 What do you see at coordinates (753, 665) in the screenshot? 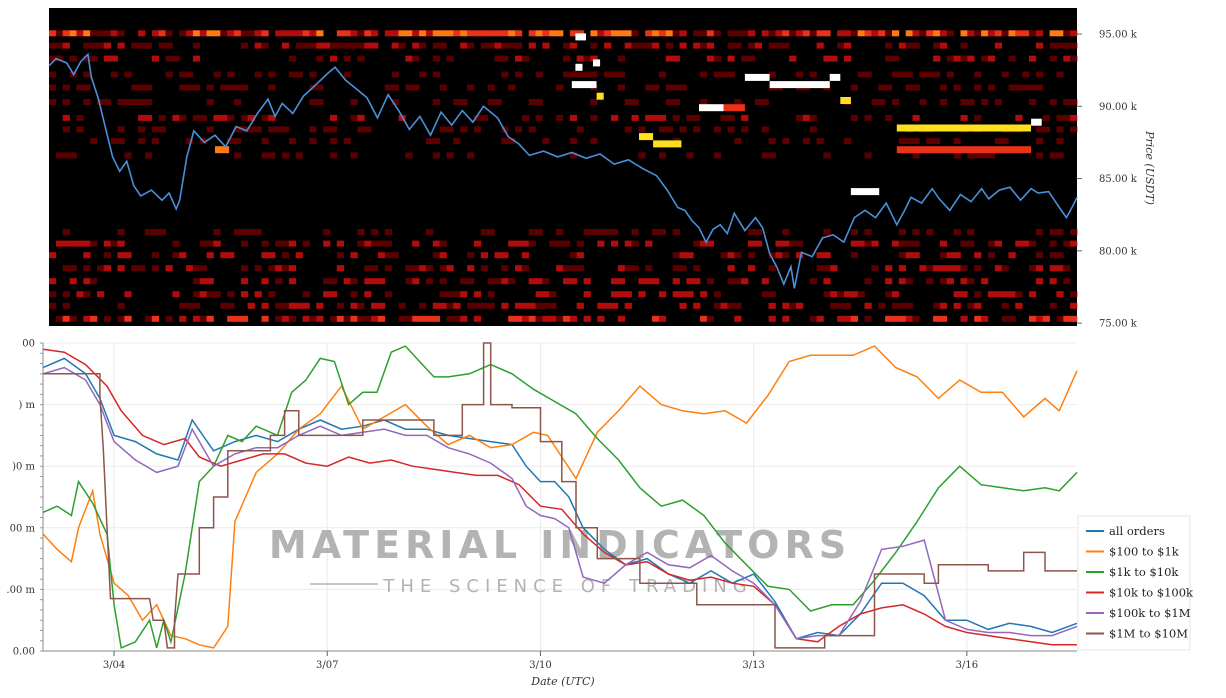
I see `date-tick-label: 3/13` at bounding box center [753, 665].